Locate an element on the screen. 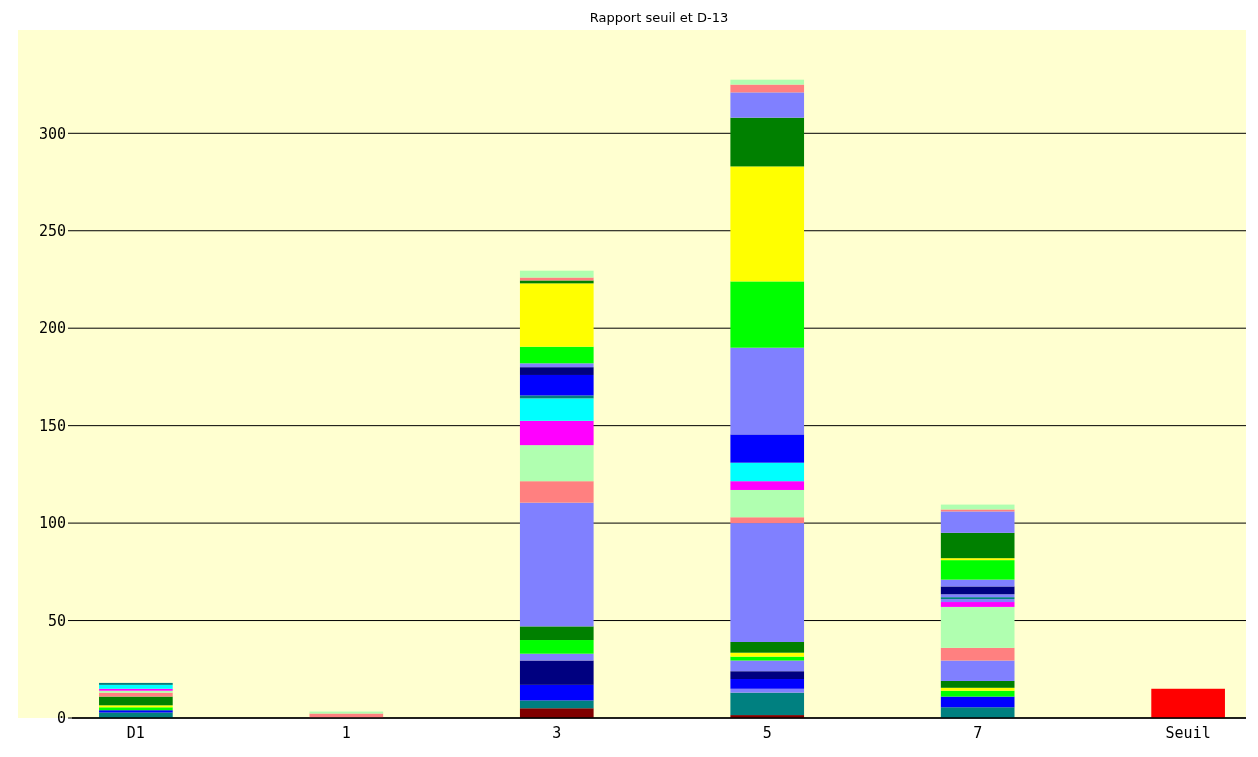 This screenshot has width=1258, height=757. y-tick-label: 250 is located at coordinates (52, 231).